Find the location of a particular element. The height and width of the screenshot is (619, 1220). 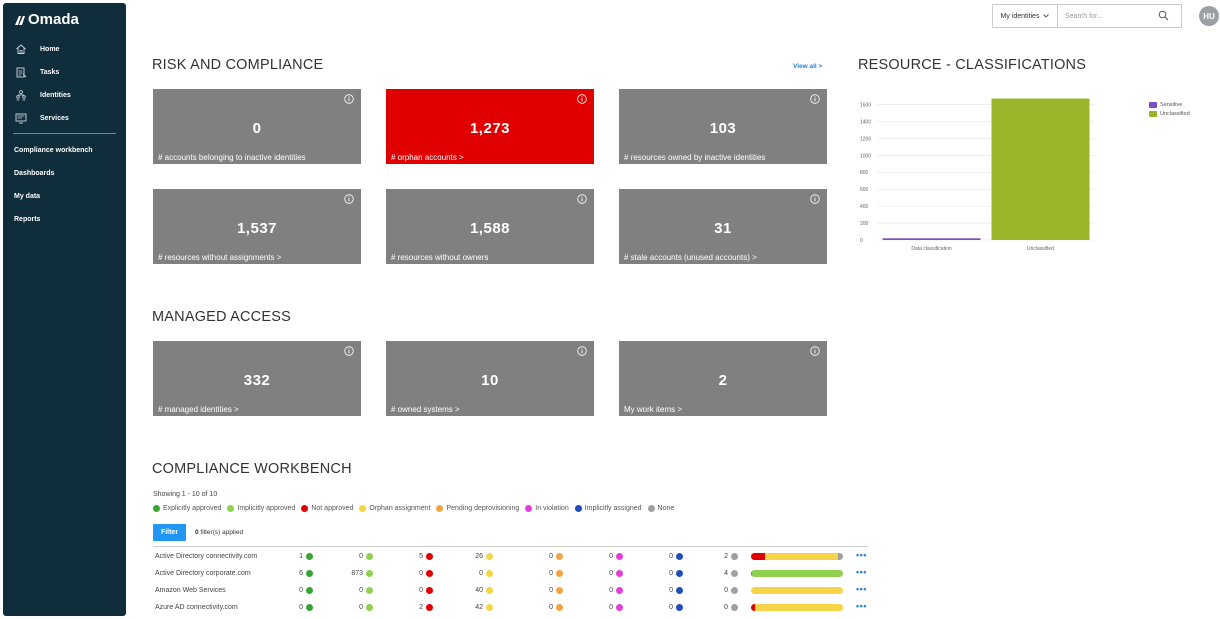

sidebar-item-label: Home is located at coordinates (50, 49).